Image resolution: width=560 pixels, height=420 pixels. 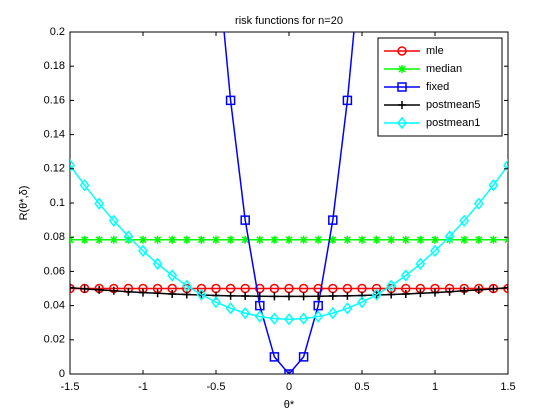 I want to click on y-tick-label: 0.18, so click(x=54, y=66).